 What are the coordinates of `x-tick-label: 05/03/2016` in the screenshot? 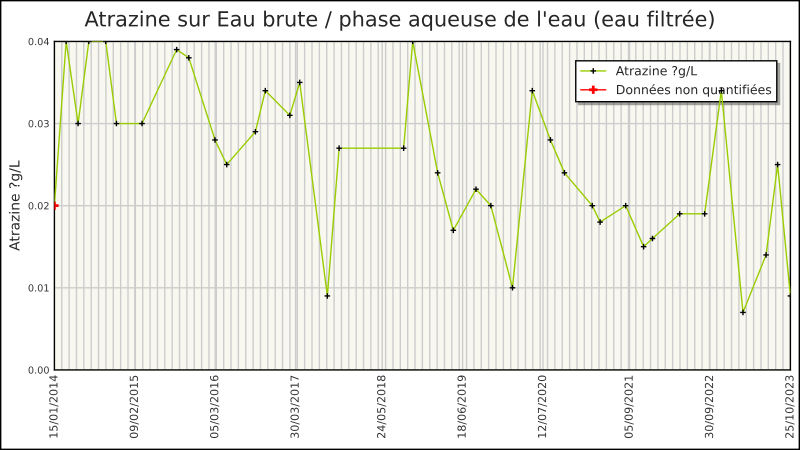 It's located at (215, 406).